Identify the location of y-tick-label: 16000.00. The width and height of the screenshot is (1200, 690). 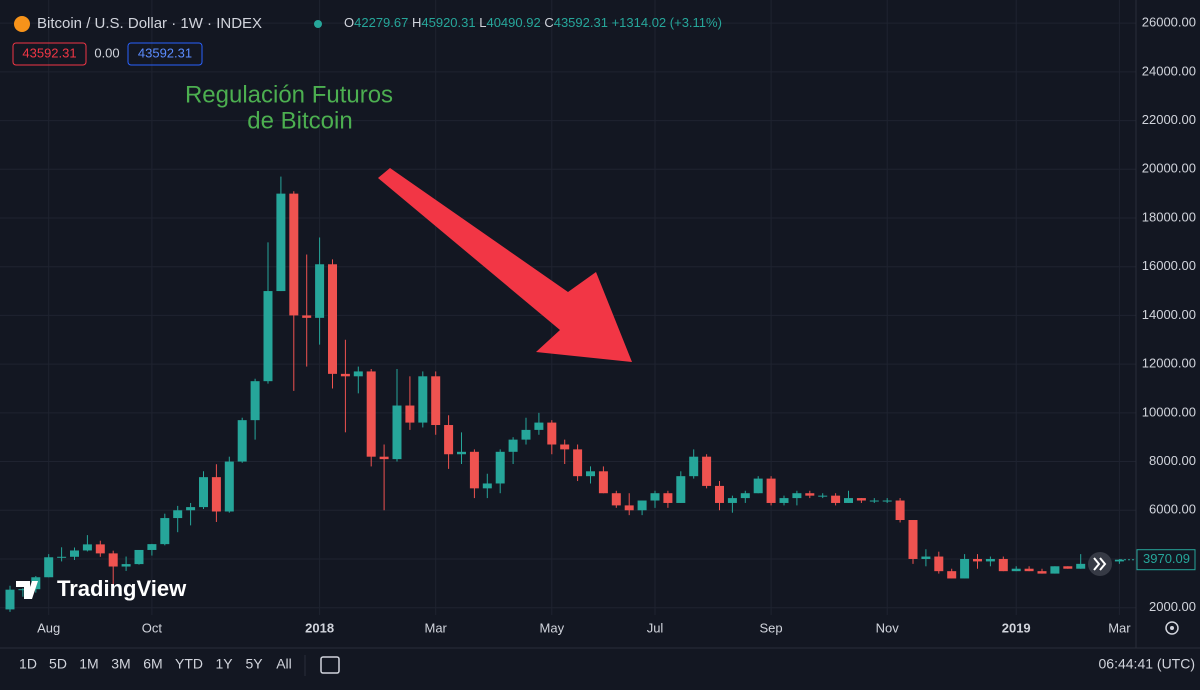
(1169, 265).